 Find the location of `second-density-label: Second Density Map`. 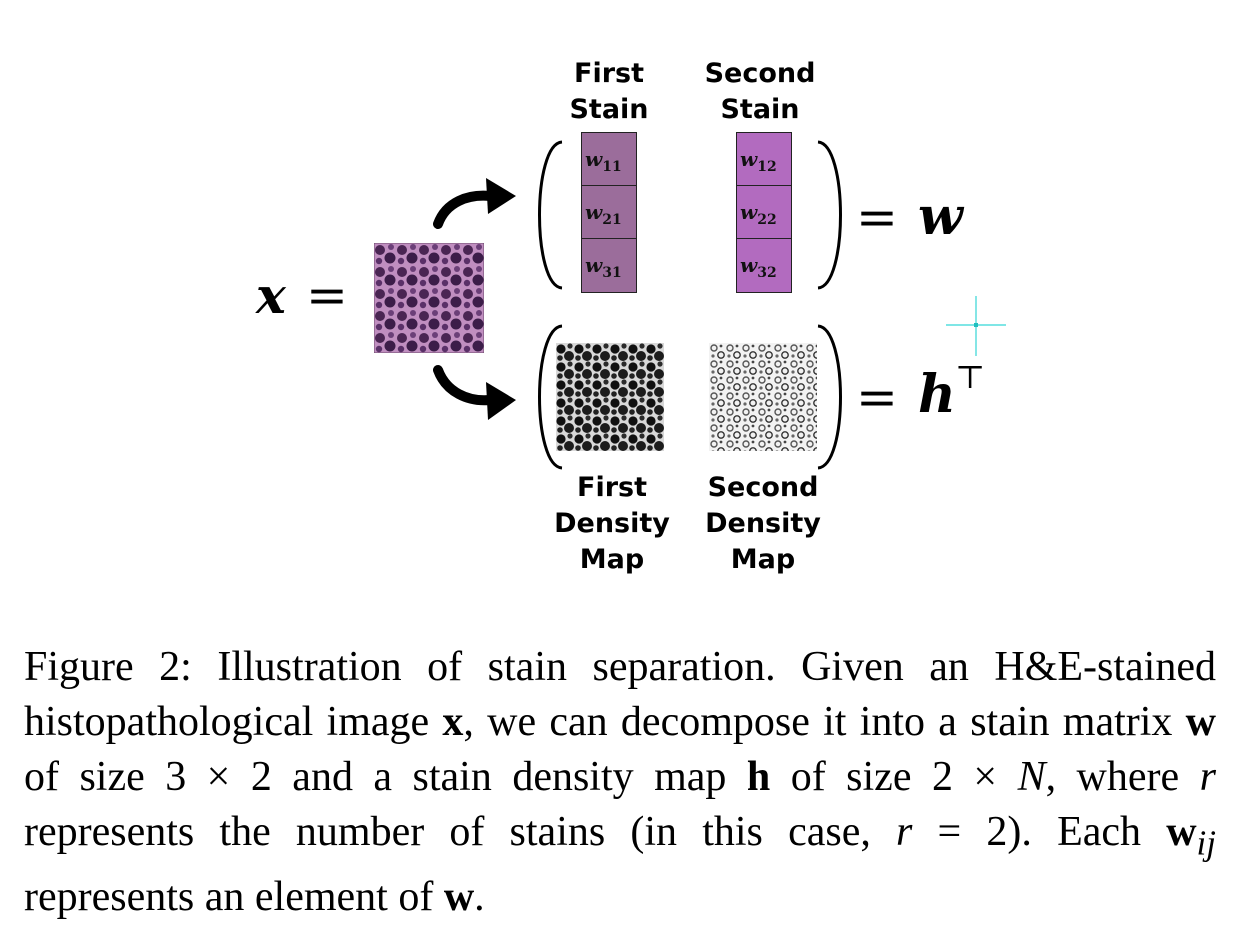

second-density-label: Second Density Map is located at coordinates (763, 523).